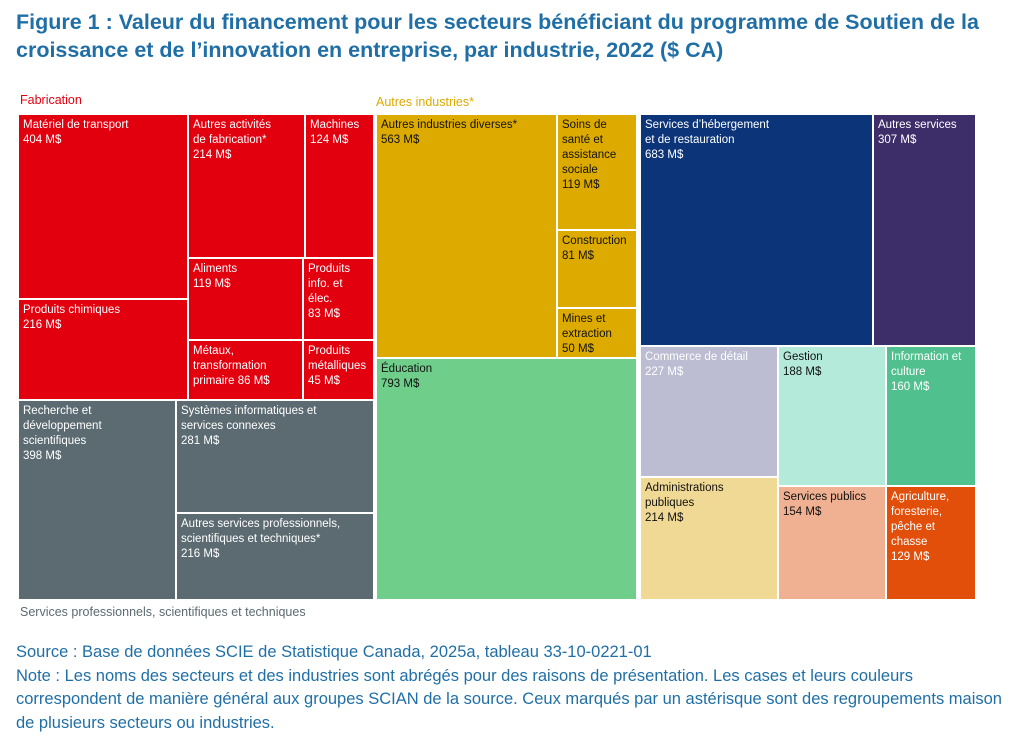 The image size is (1024, 739). What do you see at coordinates (910, 387) in the screenshot?
I see `cell-value: 160 M$` at bounding box center [910, 387].